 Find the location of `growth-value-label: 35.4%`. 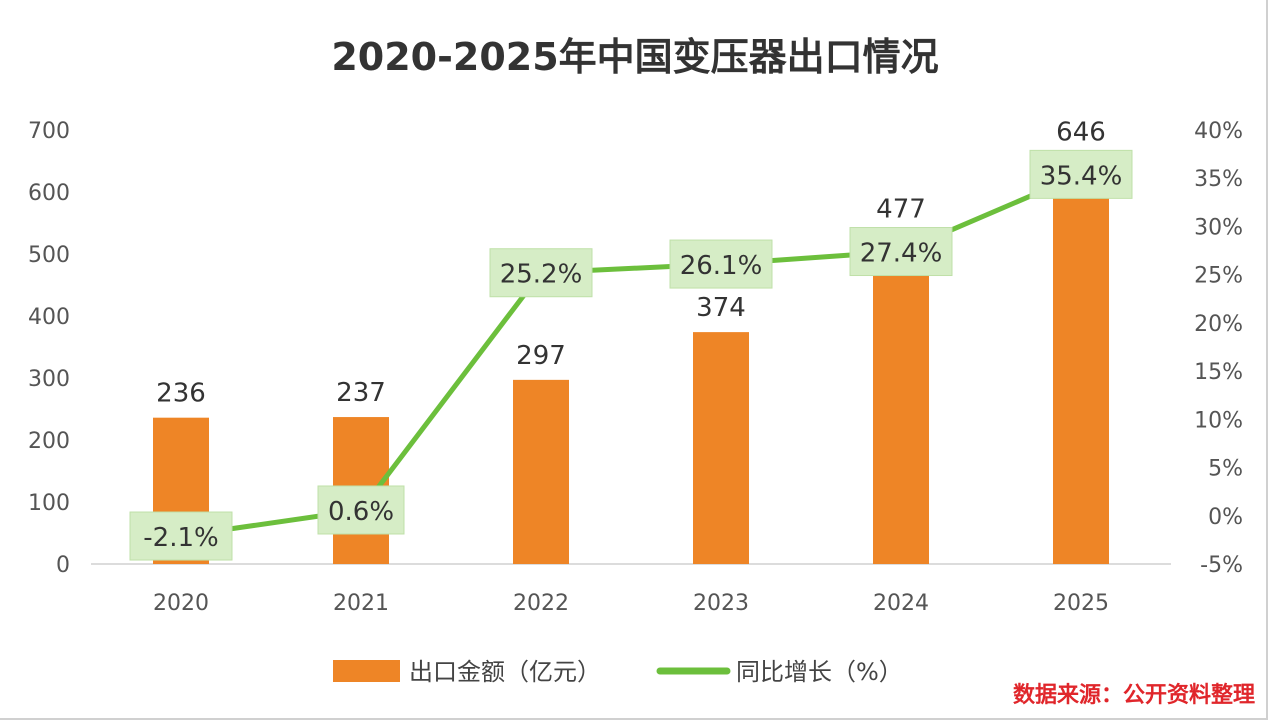

growth-value-label: 35.4% is located at coordinates (1081, 176).